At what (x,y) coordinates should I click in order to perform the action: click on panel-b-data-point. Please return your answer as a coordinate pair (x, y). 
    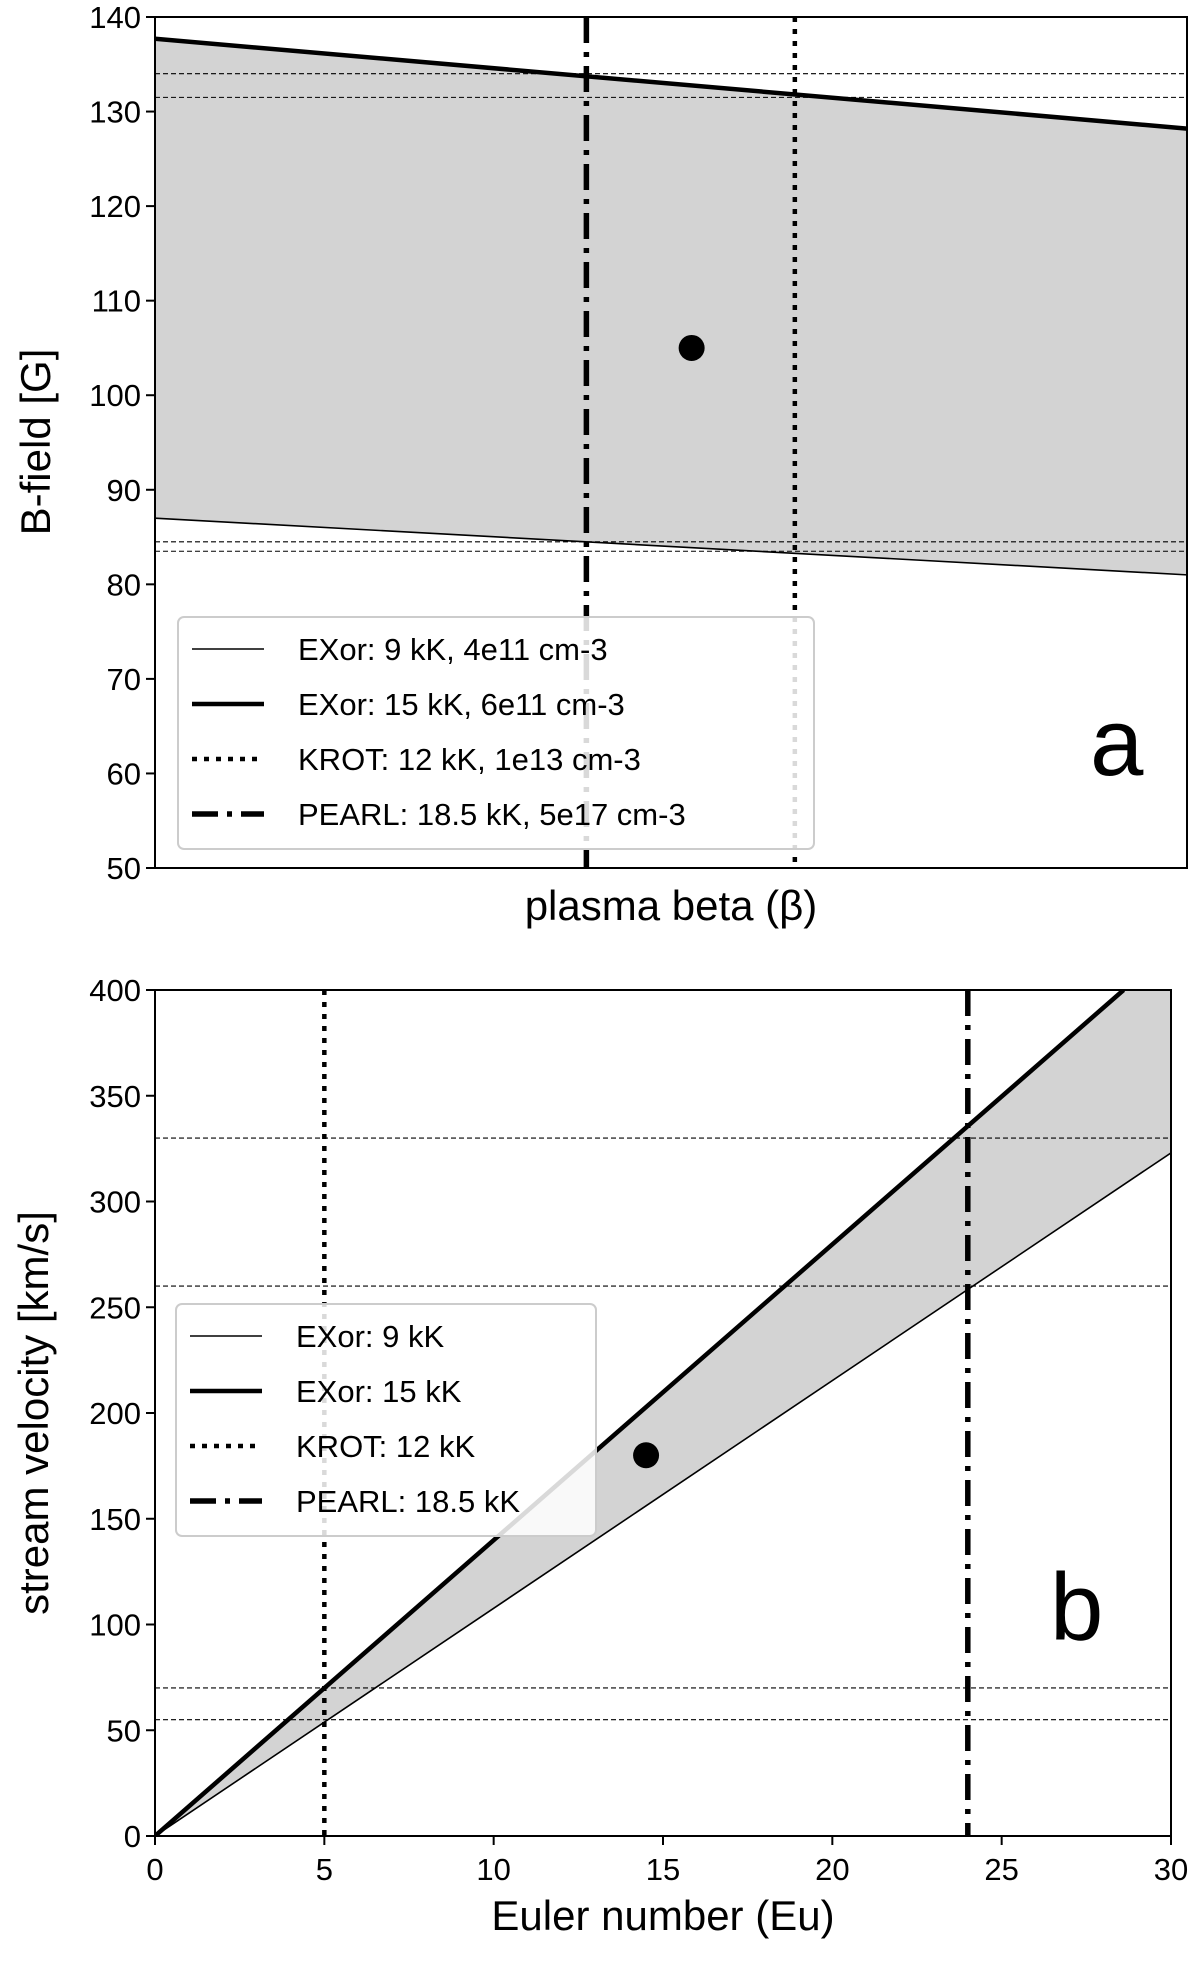
    Looking at the image, I should click on (646, 1455).